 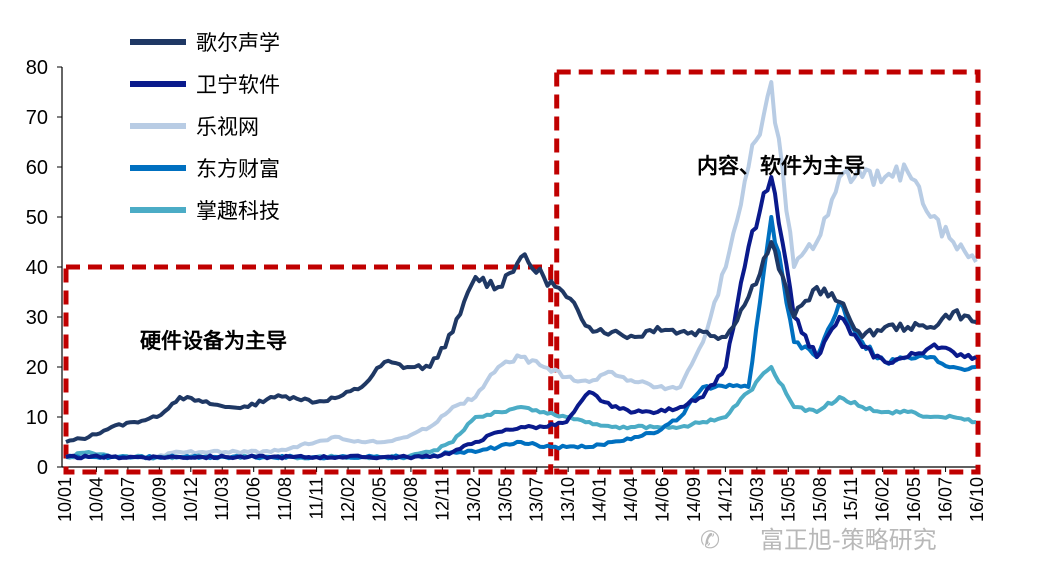 I want to click on y-tick-label: 20, so click(x=37, y=368).